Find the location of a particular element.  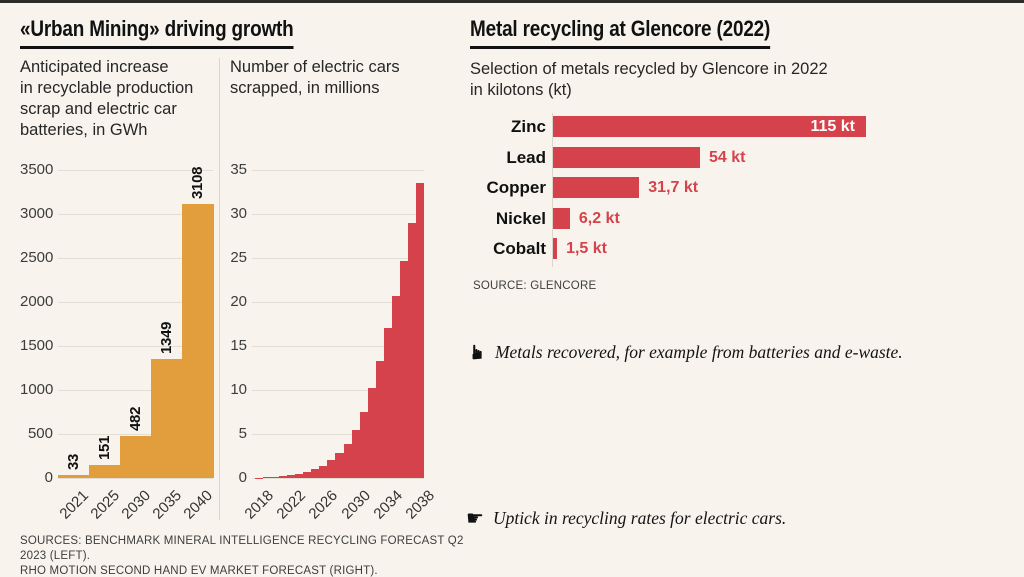

bar-value-label: 3108 is located at coordinates (197, 183).